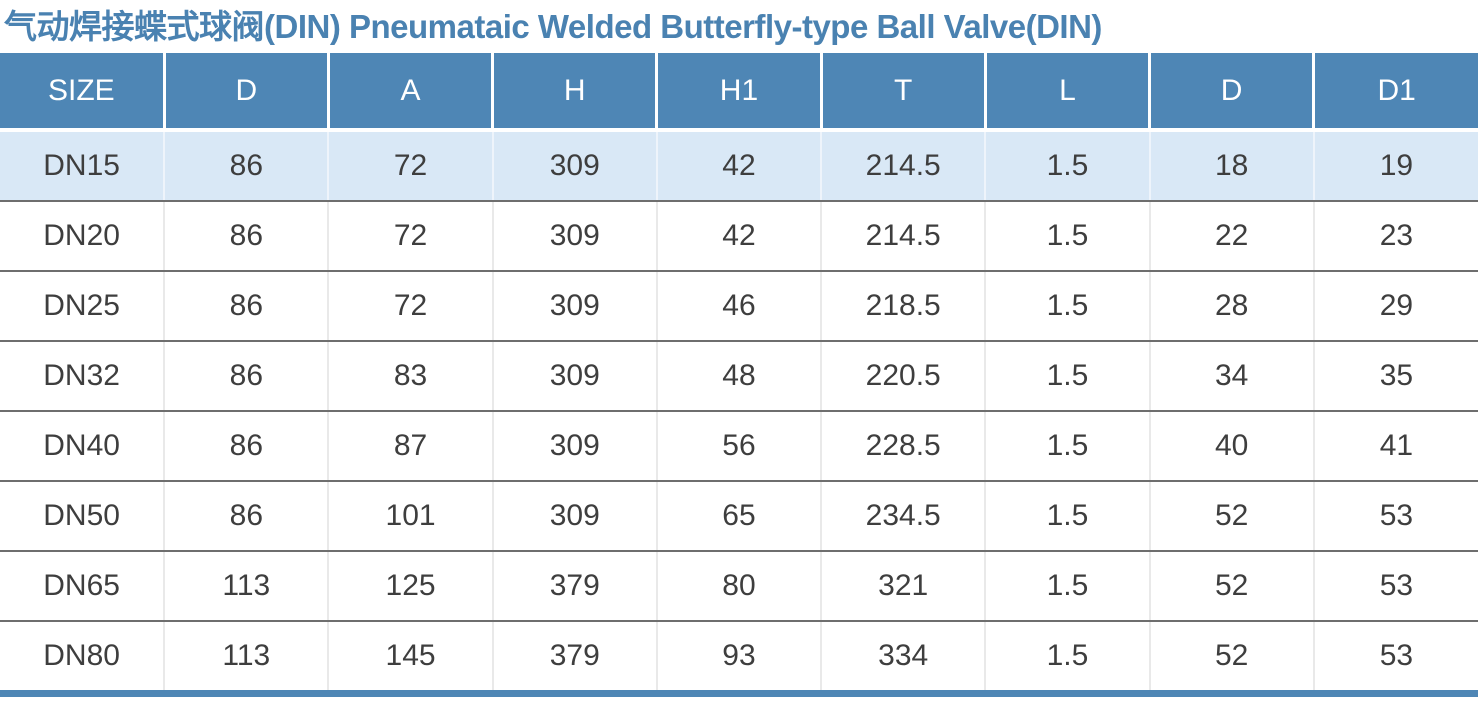 The image size is (1478, 718). What do you see at coordinates (904, 306) in the screenshot?
I see `value-cell: 218.5` at bounding box center [904, 306].